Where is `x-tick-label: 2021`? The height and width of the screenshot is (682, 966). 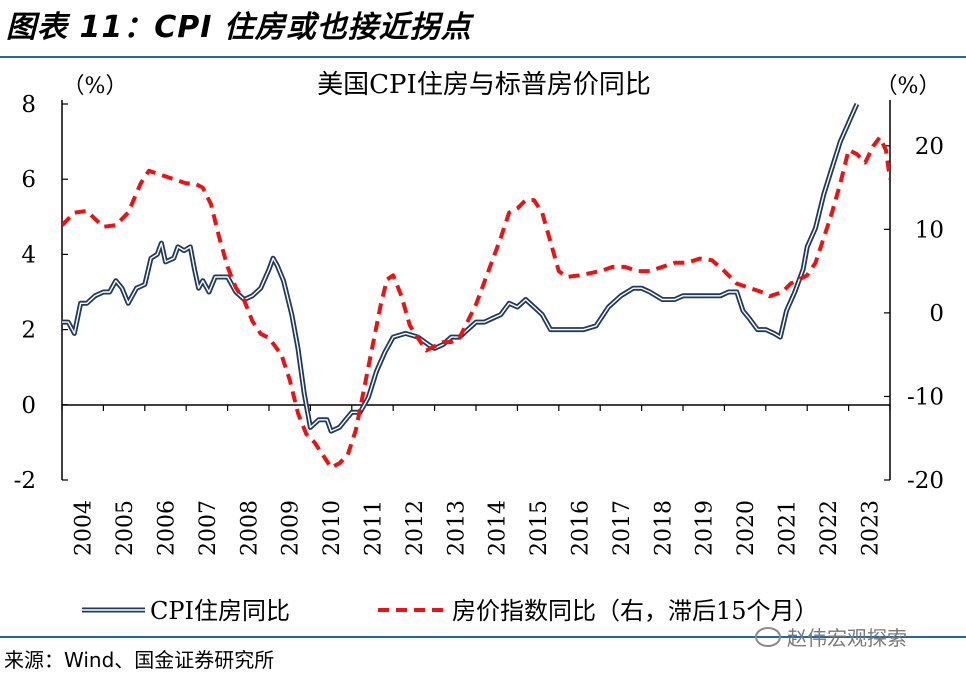 x-tick-label: 2021 is located at coordinates (788, 528).